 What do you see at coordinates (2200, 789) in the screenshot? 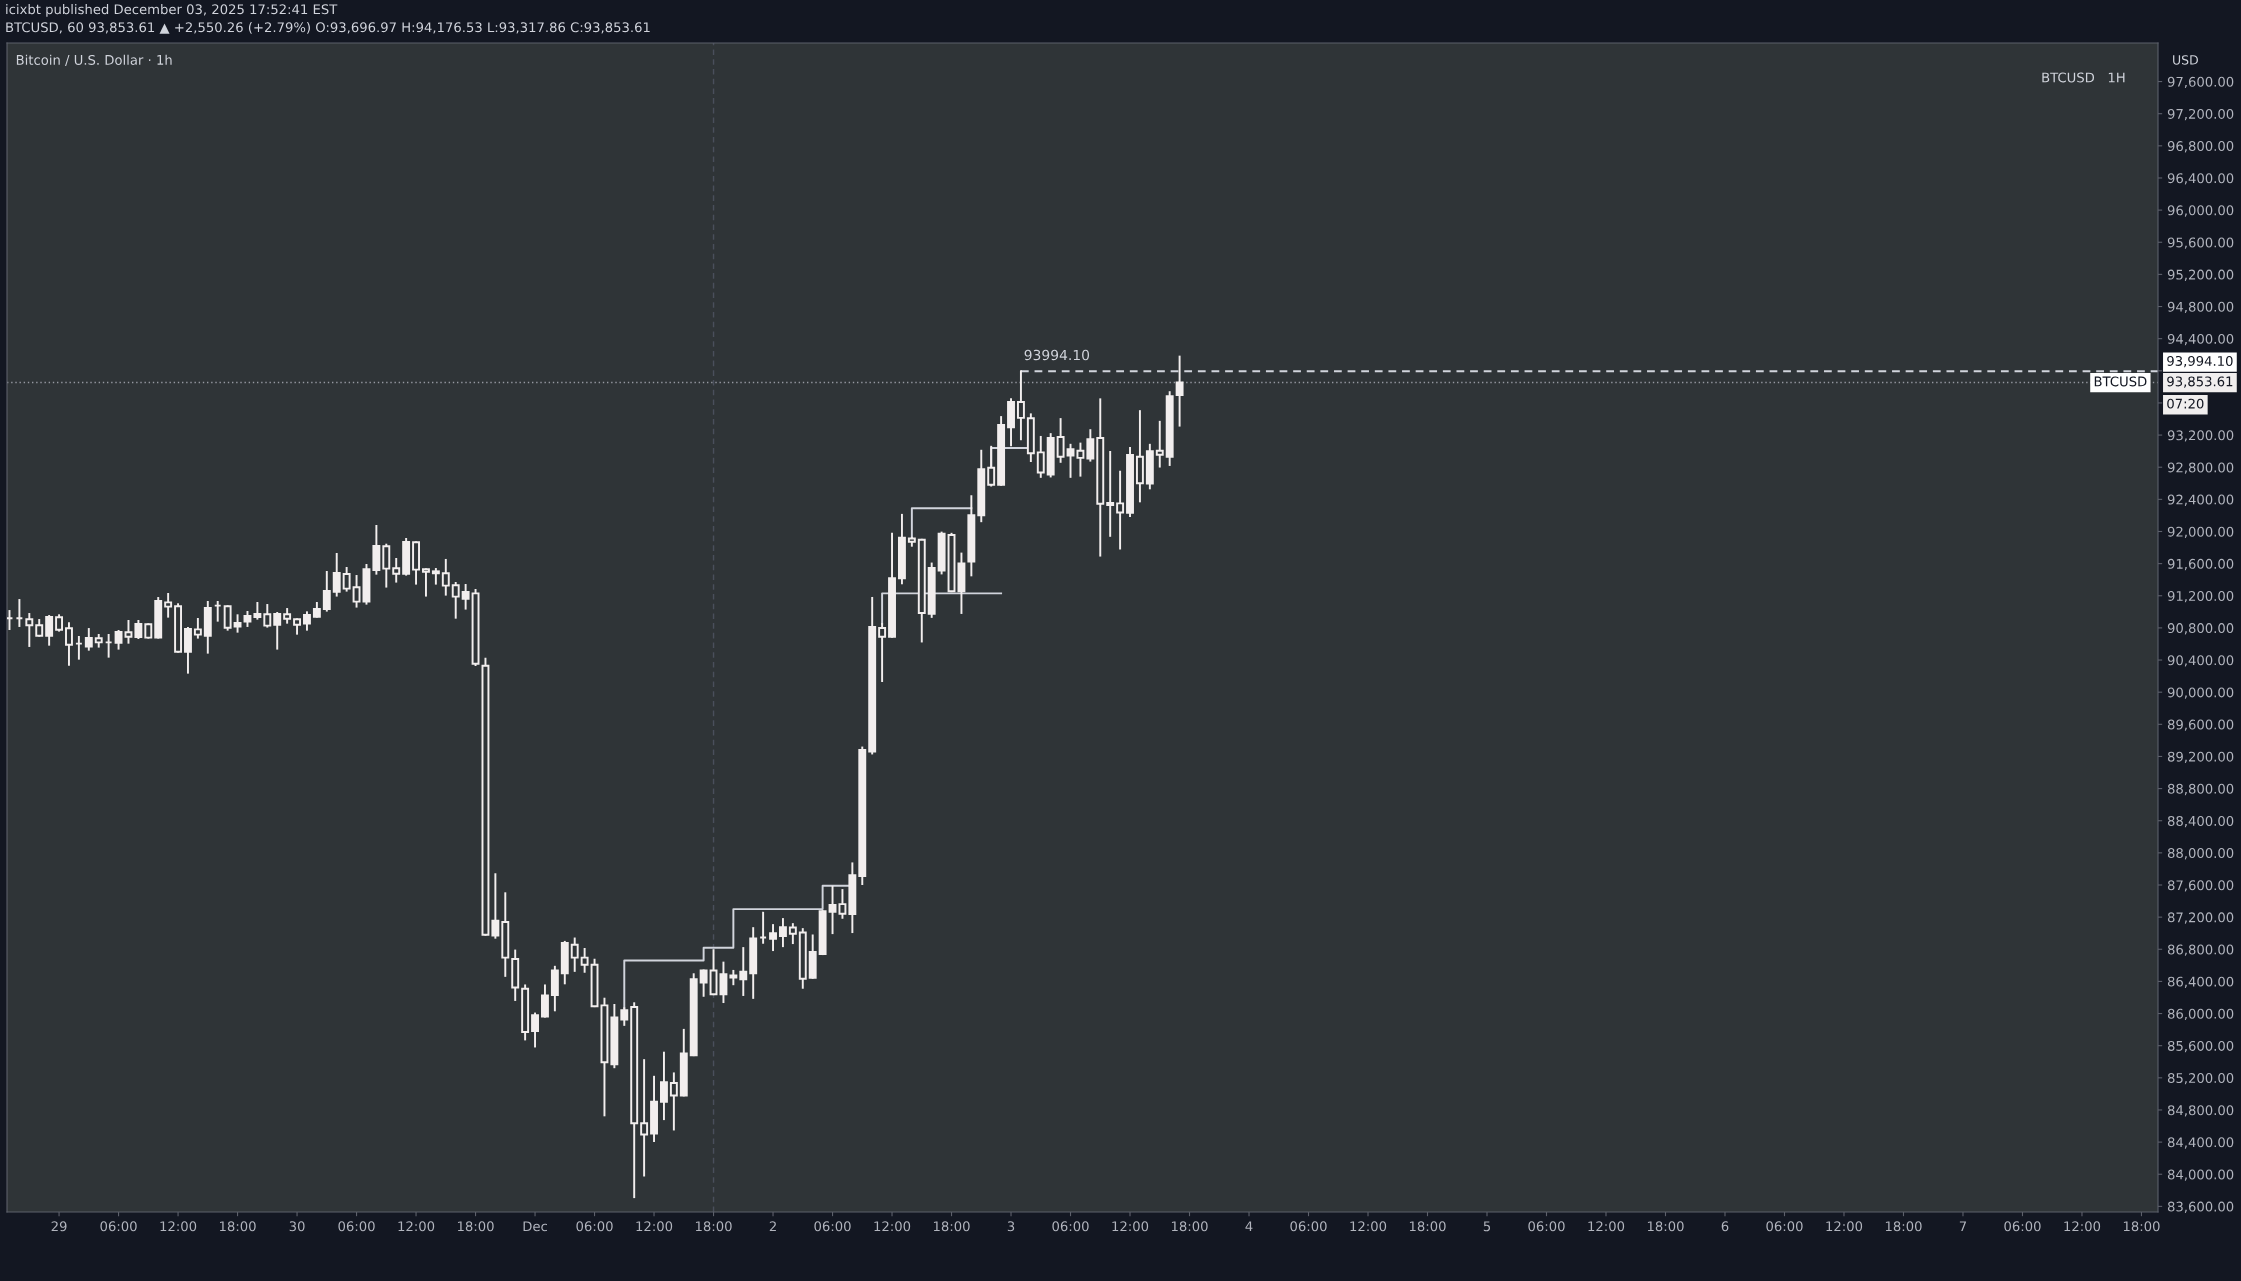
I see `y-tick-label: 88,800.00` at bounding box center [2200, 789].